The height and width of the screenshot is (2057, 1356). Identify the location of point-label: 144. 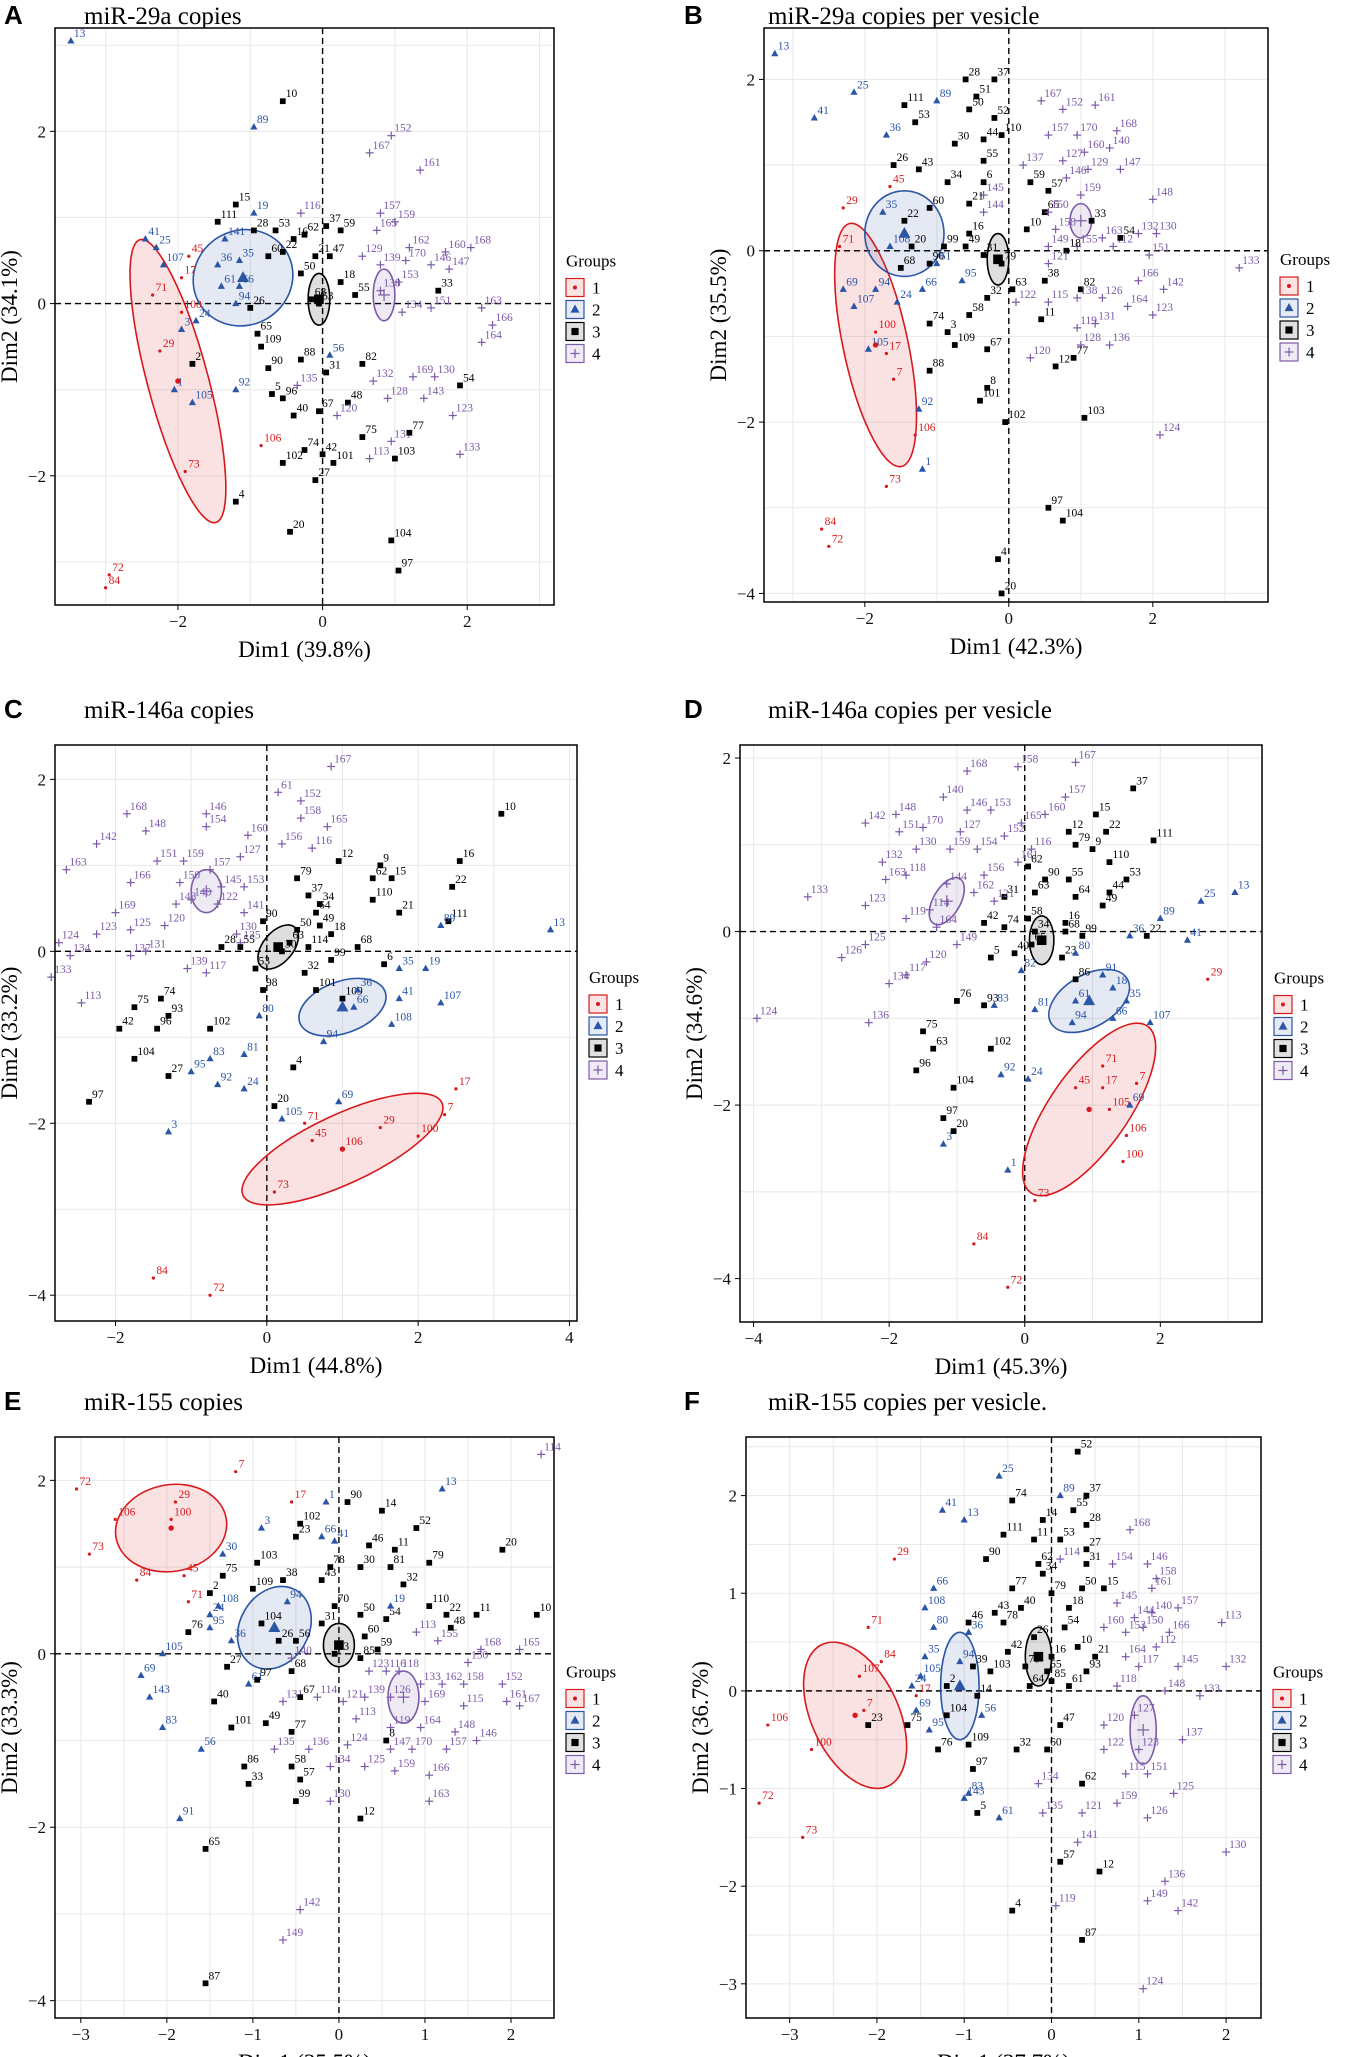
(1146, 1611).